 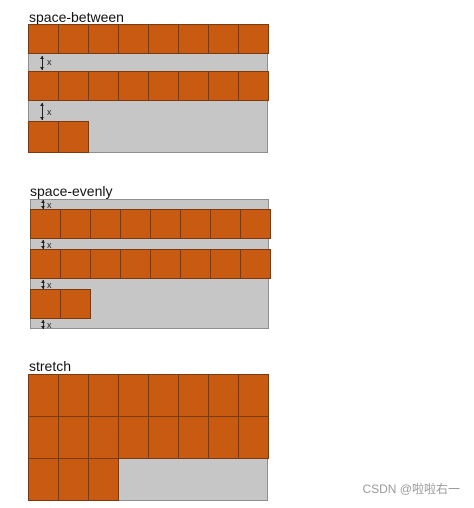 What do you see at coordinates (411, 489) in the screenshot?
I see `watermark: CSDN @啦啦右一` at bounding box center [411, 489].